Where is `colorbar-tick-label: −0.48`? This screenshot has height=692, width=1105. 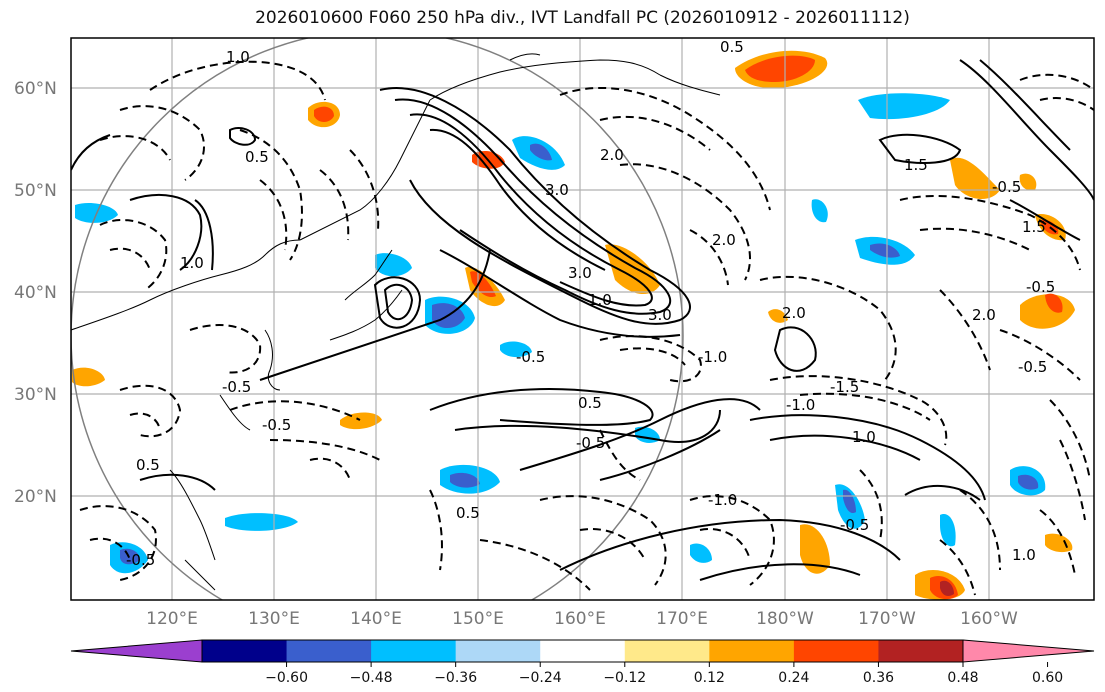 colorbar-tick-label: −0.48 is located at coordinates (371, 678).